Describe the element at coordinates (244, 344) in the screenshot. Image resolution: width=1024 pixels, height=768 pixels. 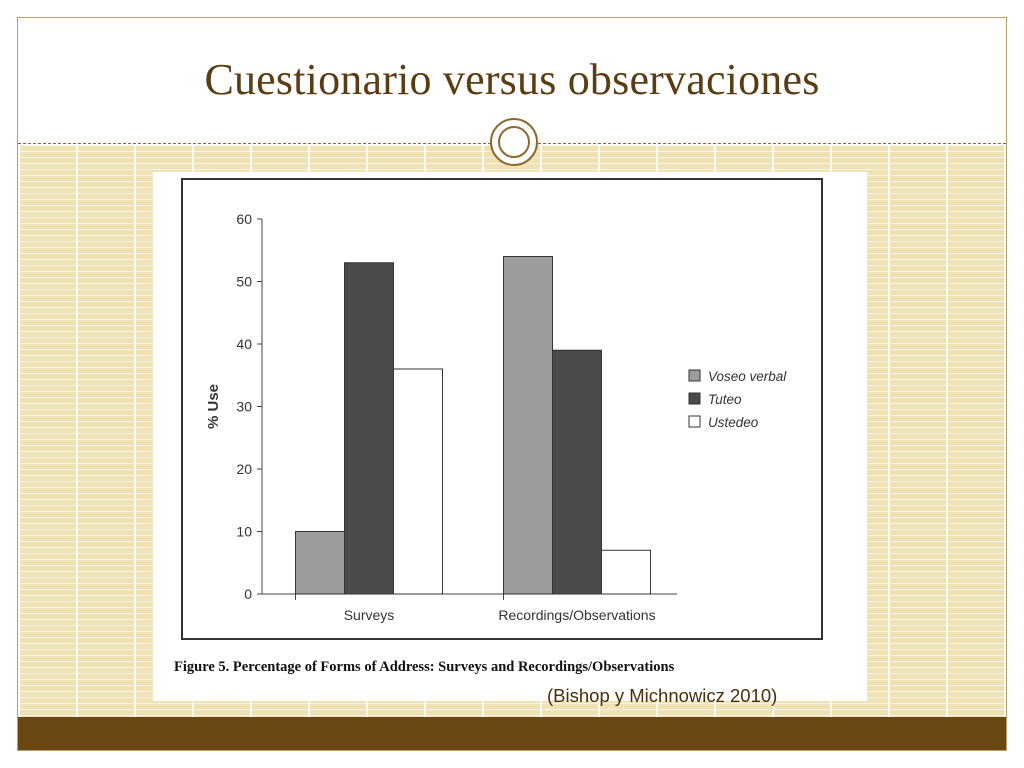
I see `y-tick-label: 40` at that location.